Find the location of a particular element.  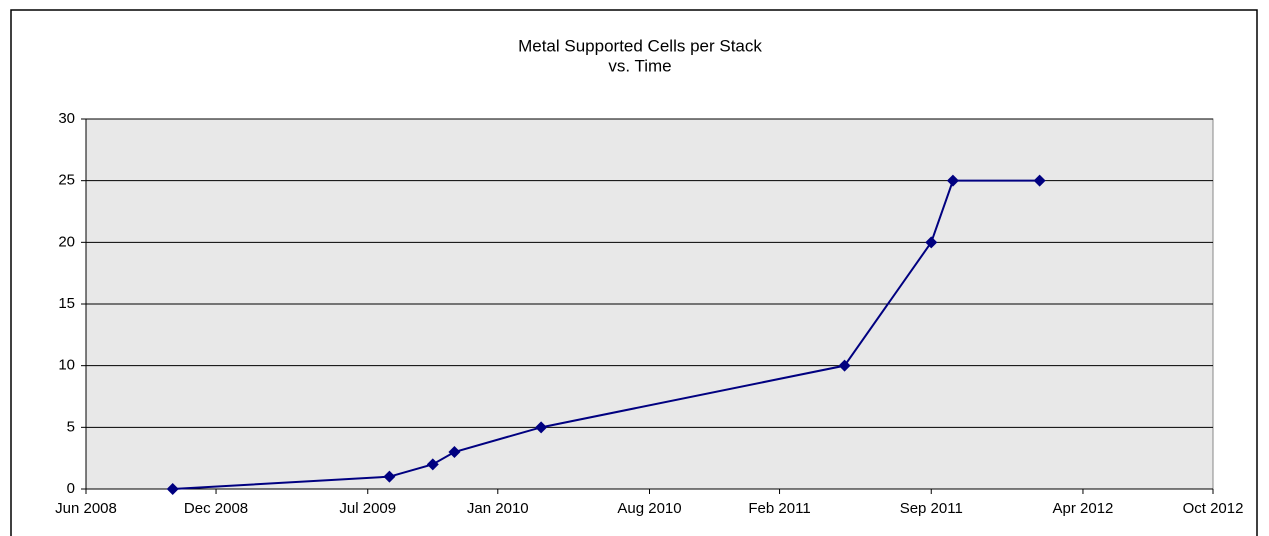

y-tick-label: 20 is located at coordinates (66, 241).